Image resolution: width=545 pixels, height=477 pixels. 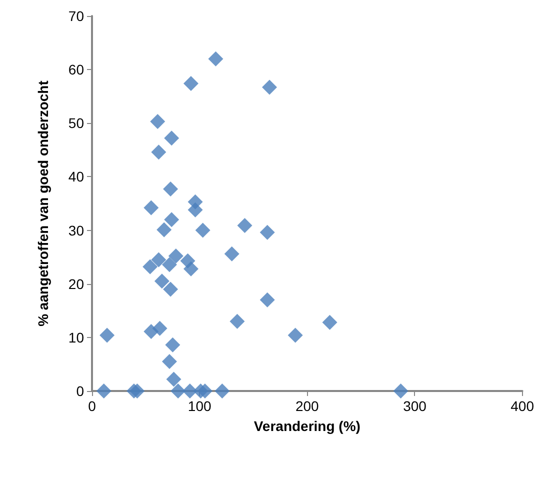 What do you see at coordinates (80, 391) in the screenshot?
I see `y-tick-label: 0` at bounding box center [80, 391].